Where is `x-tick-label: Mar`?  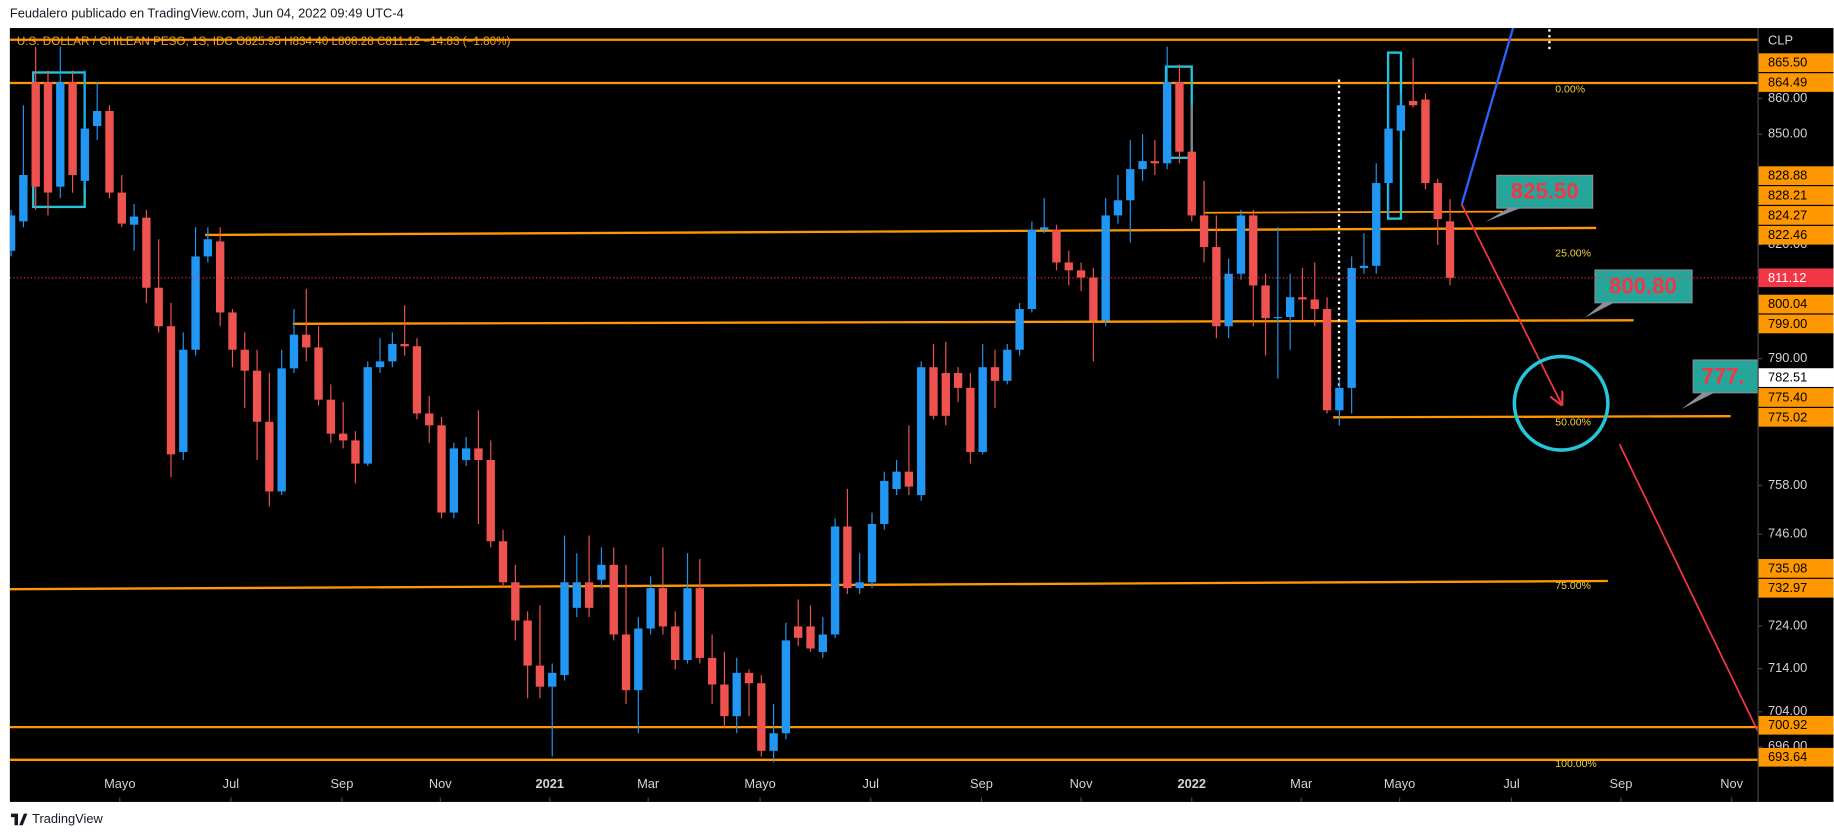
x-tick-label: Mar is located at coordinates (648, 783).